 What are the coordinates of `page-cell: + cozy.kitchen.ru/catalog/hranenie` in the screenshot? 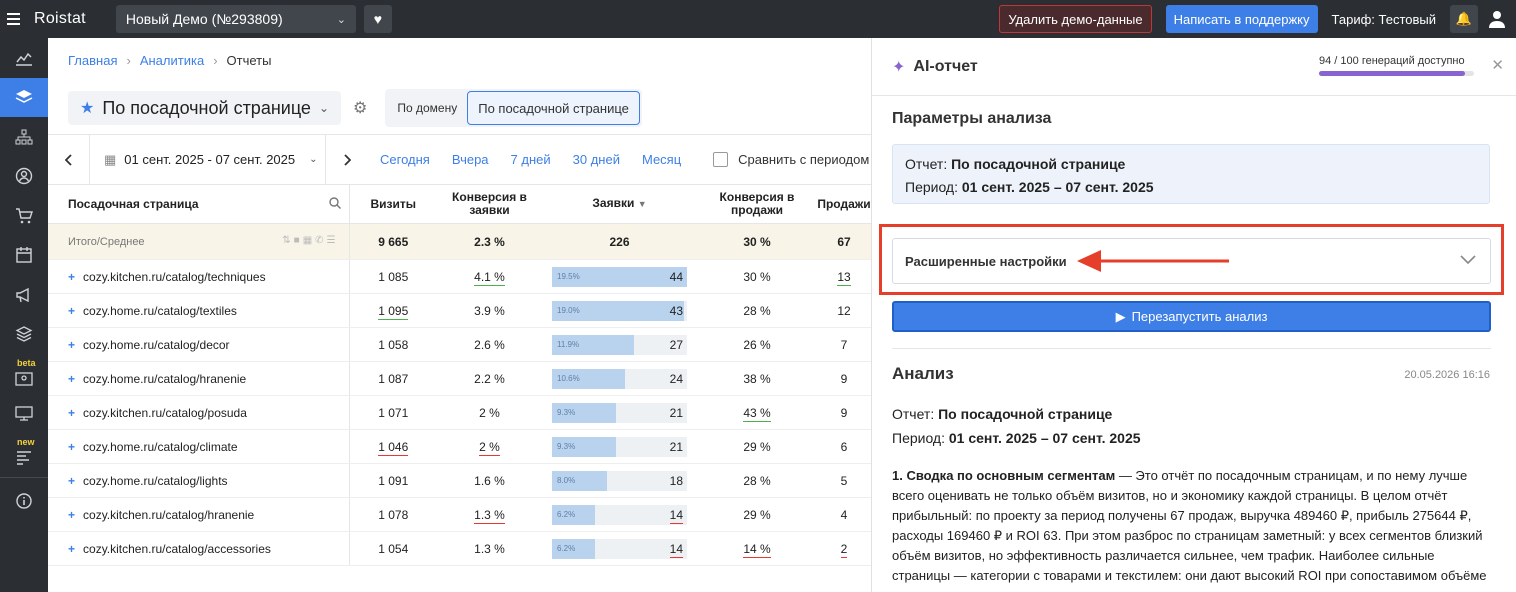 It's located at (199, 514).